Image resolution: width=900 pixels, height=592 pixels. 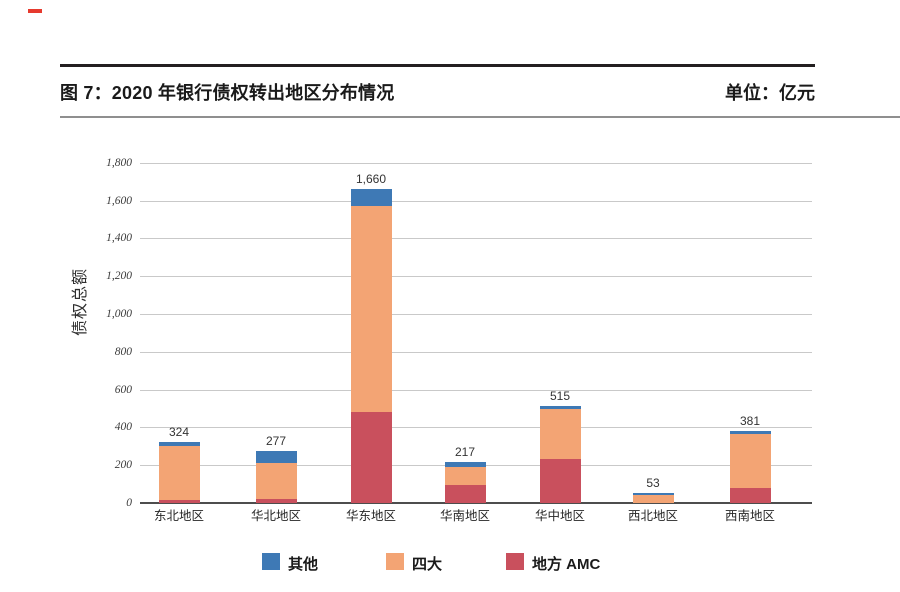 I want to click on x-tick-label: 华东地区, so click(x=370, y=516).